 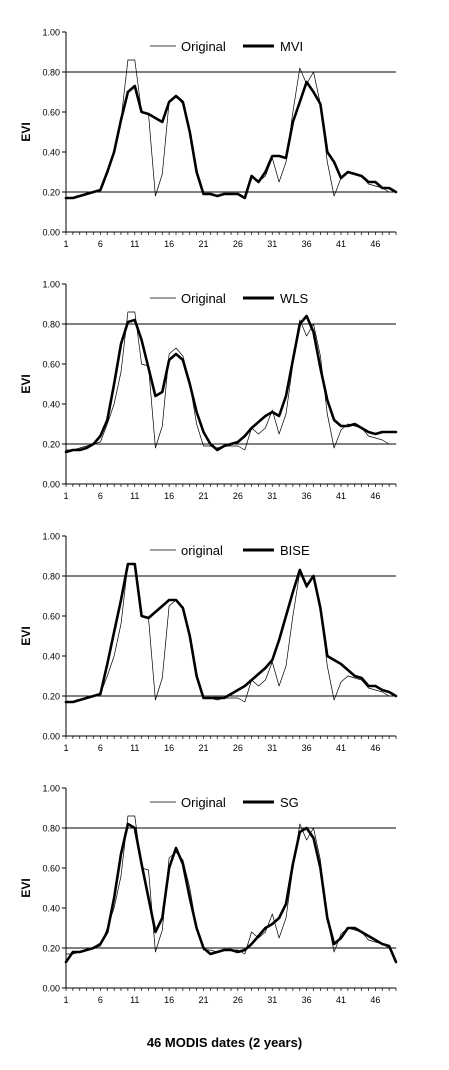 What do you see at coordinates (202, 550) in the screenshot?
I see `legend-label-original: original` at bounding box center [202, 550].